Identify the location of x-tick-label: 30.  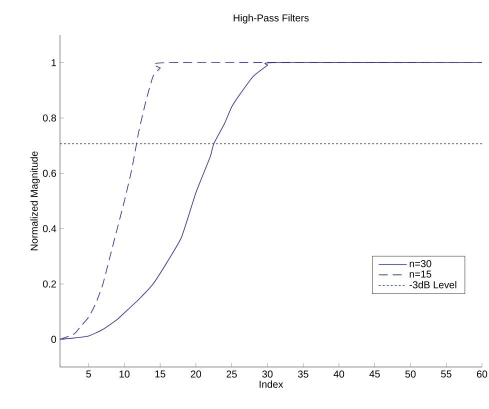
(267, 374).